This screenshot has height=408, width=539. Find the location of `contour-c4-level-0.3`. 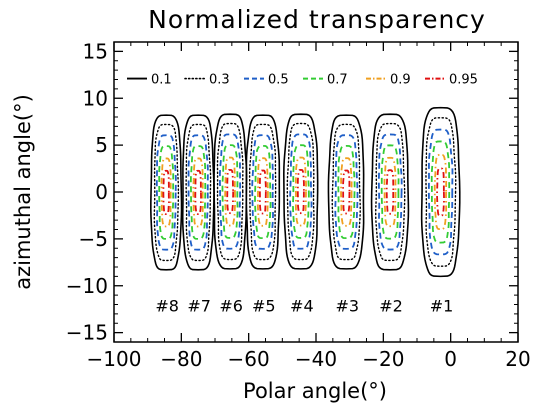

contour-c4-level-0.3 is located at coordinates (300, 191).